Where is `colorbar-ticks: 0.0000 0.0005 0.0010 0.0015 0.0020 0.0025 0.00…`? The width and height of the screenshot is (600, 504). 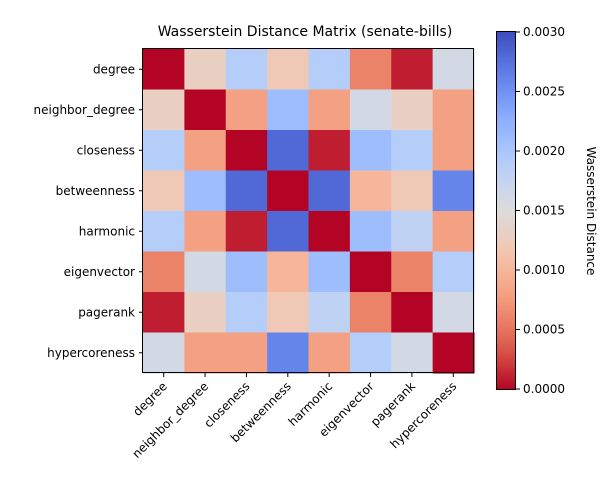 colorbar-ticks: 0.0000 0.0005 0.0010 0.0015 0.0020 0.0025 0.00… is located at coordinates (540, 210).